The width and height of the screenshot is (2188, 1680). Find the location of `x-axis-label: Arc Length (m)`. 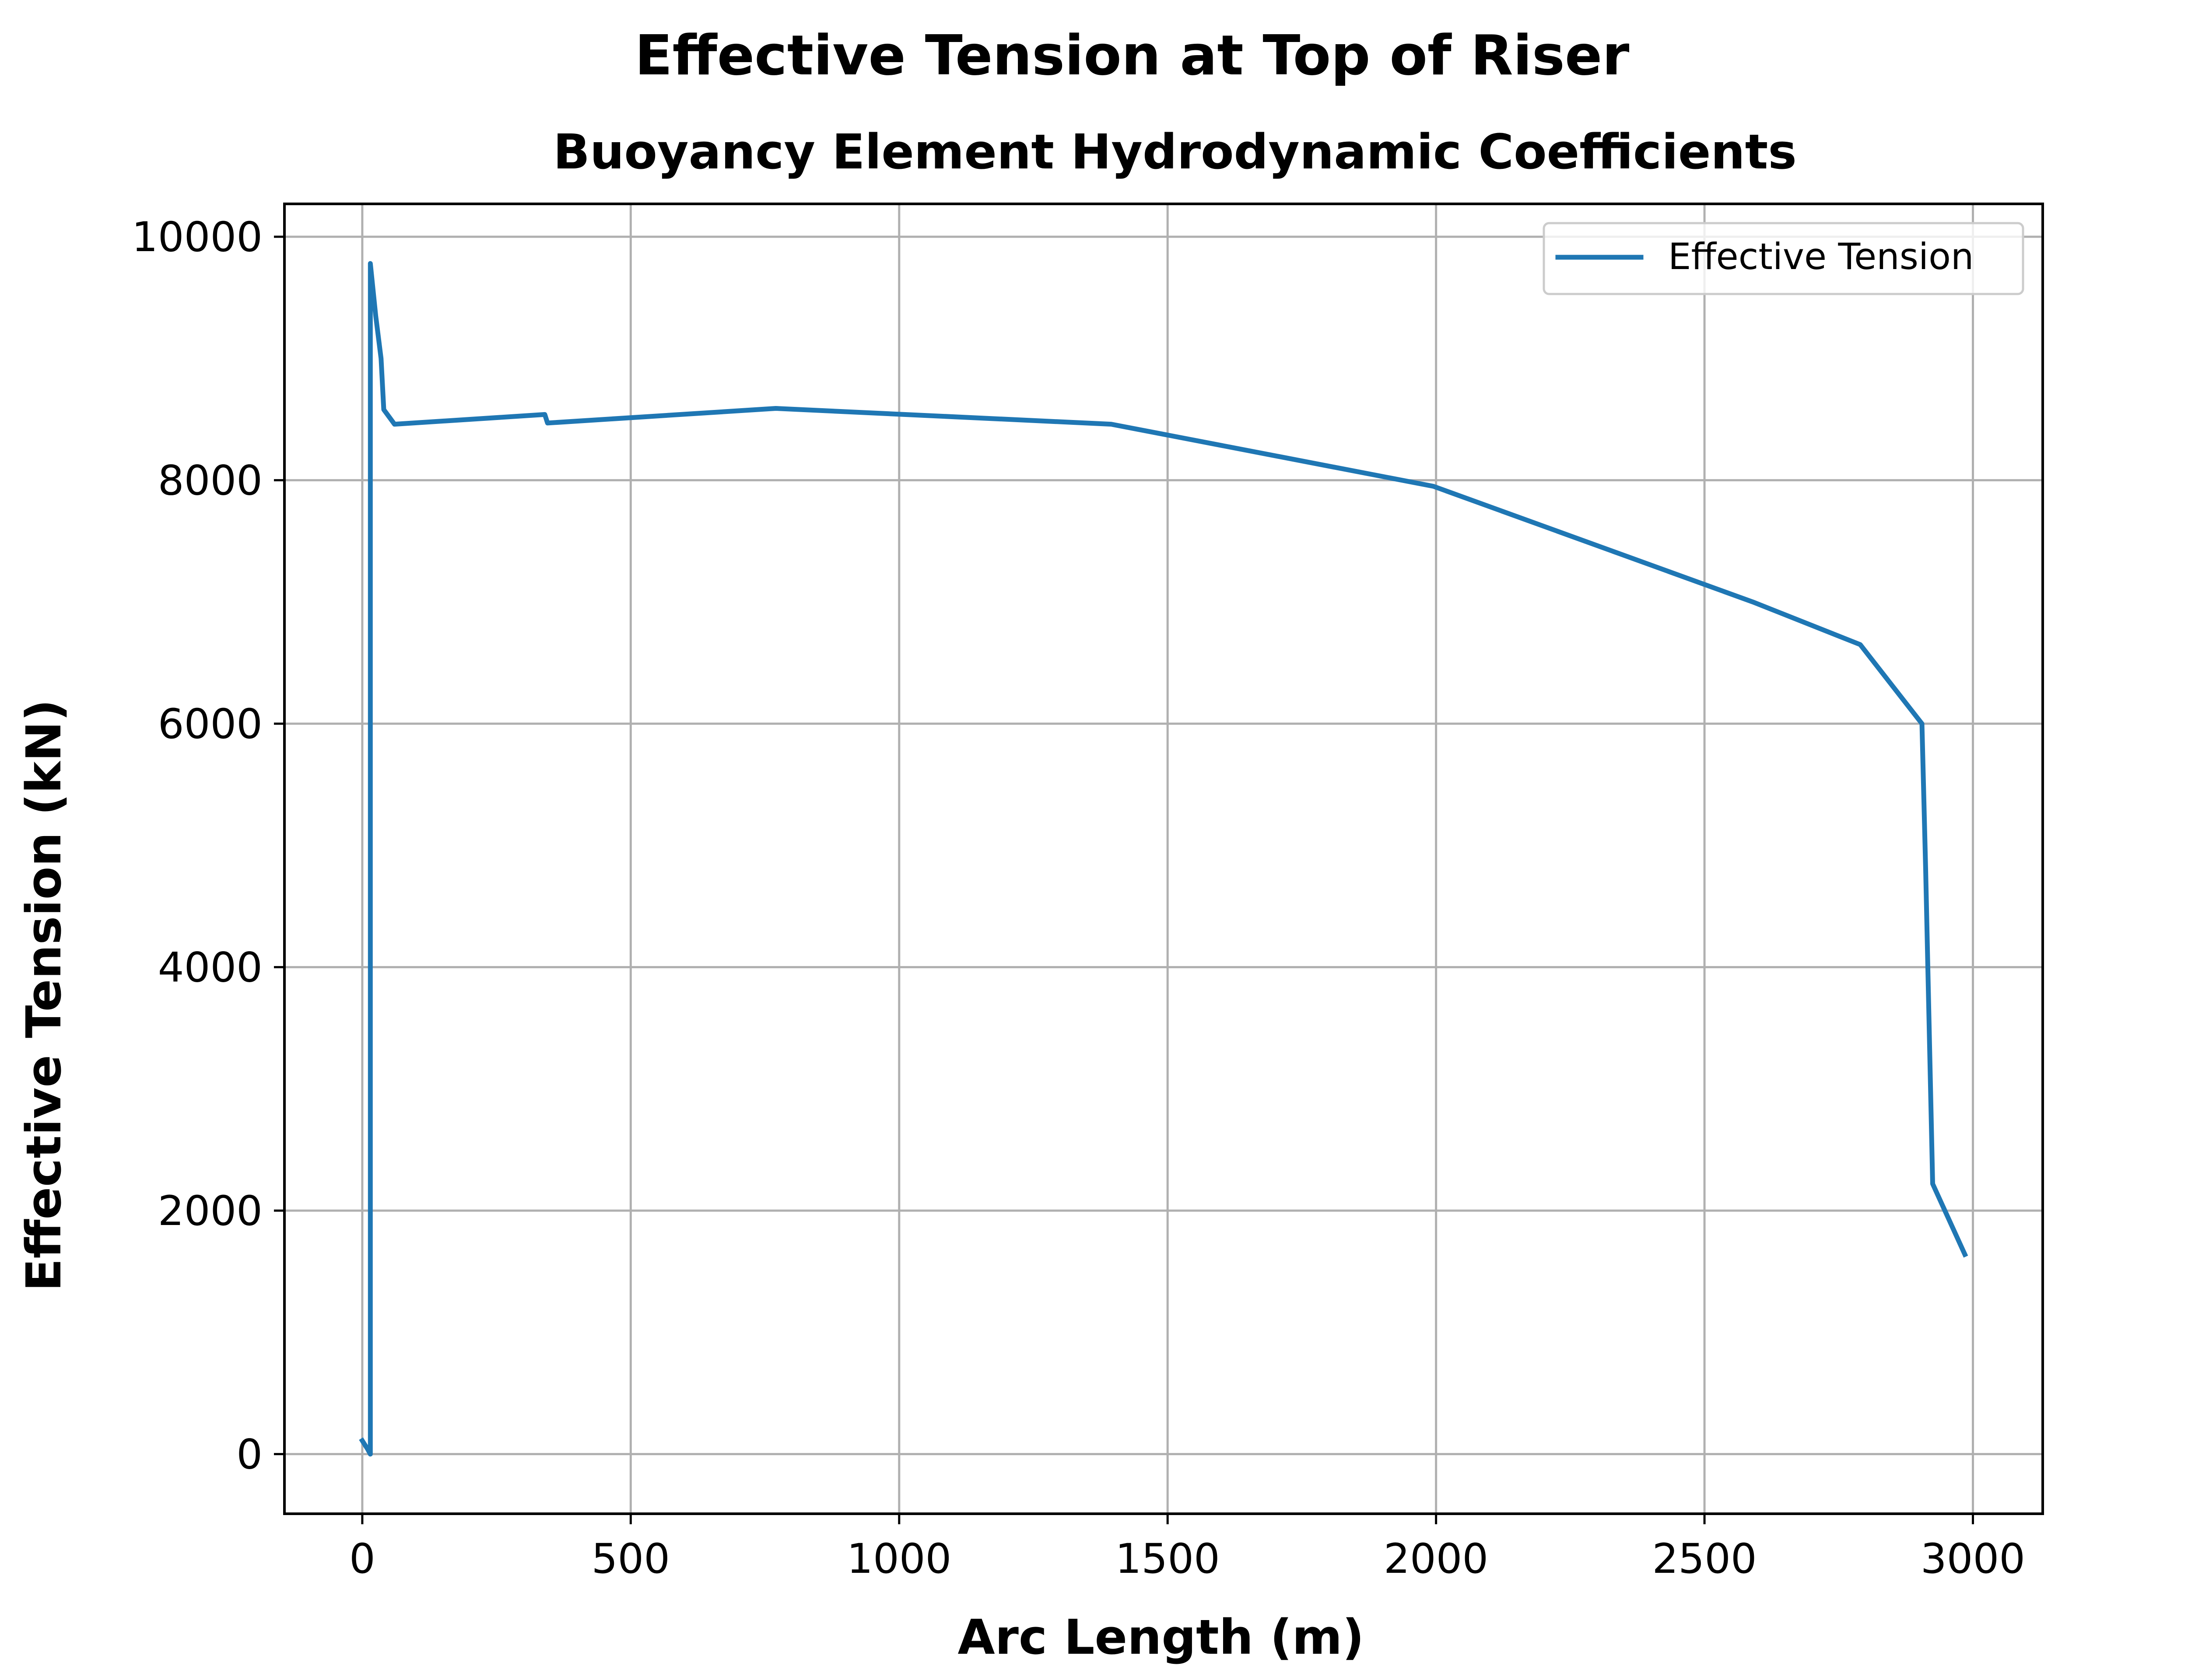

x-axis-label: Arc Length (m) is located at coordinates (1161, 1637).